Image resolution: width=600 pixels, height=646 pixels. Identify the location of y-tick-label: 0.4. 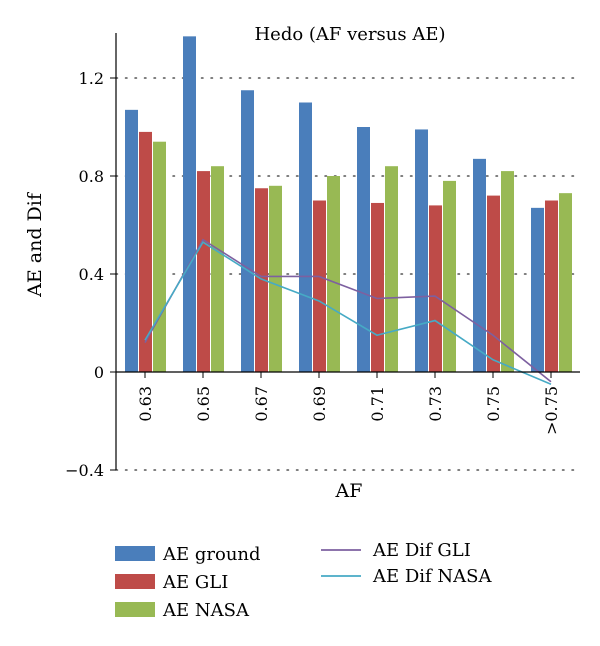
(91, 274).